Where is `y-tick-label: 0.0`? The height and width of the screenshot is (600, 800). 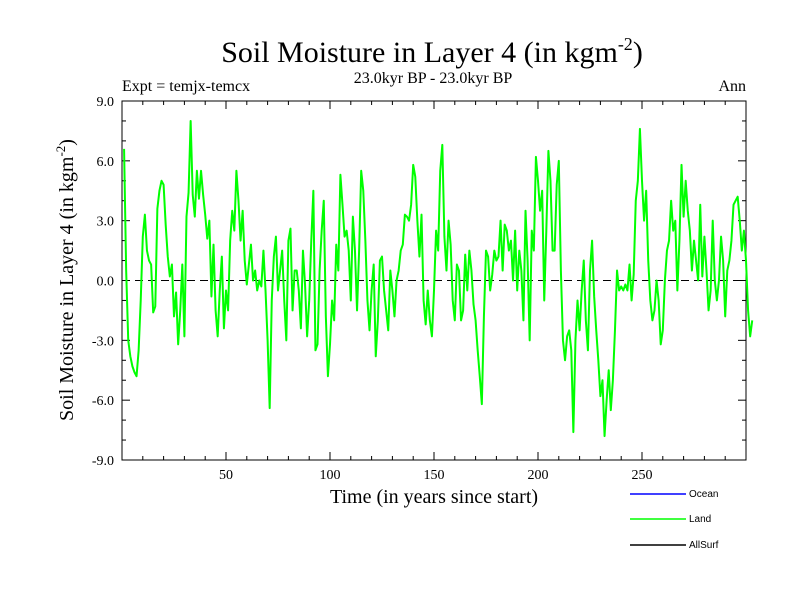
y-tick-label: 0.0 is located at coordinates (106, 282).